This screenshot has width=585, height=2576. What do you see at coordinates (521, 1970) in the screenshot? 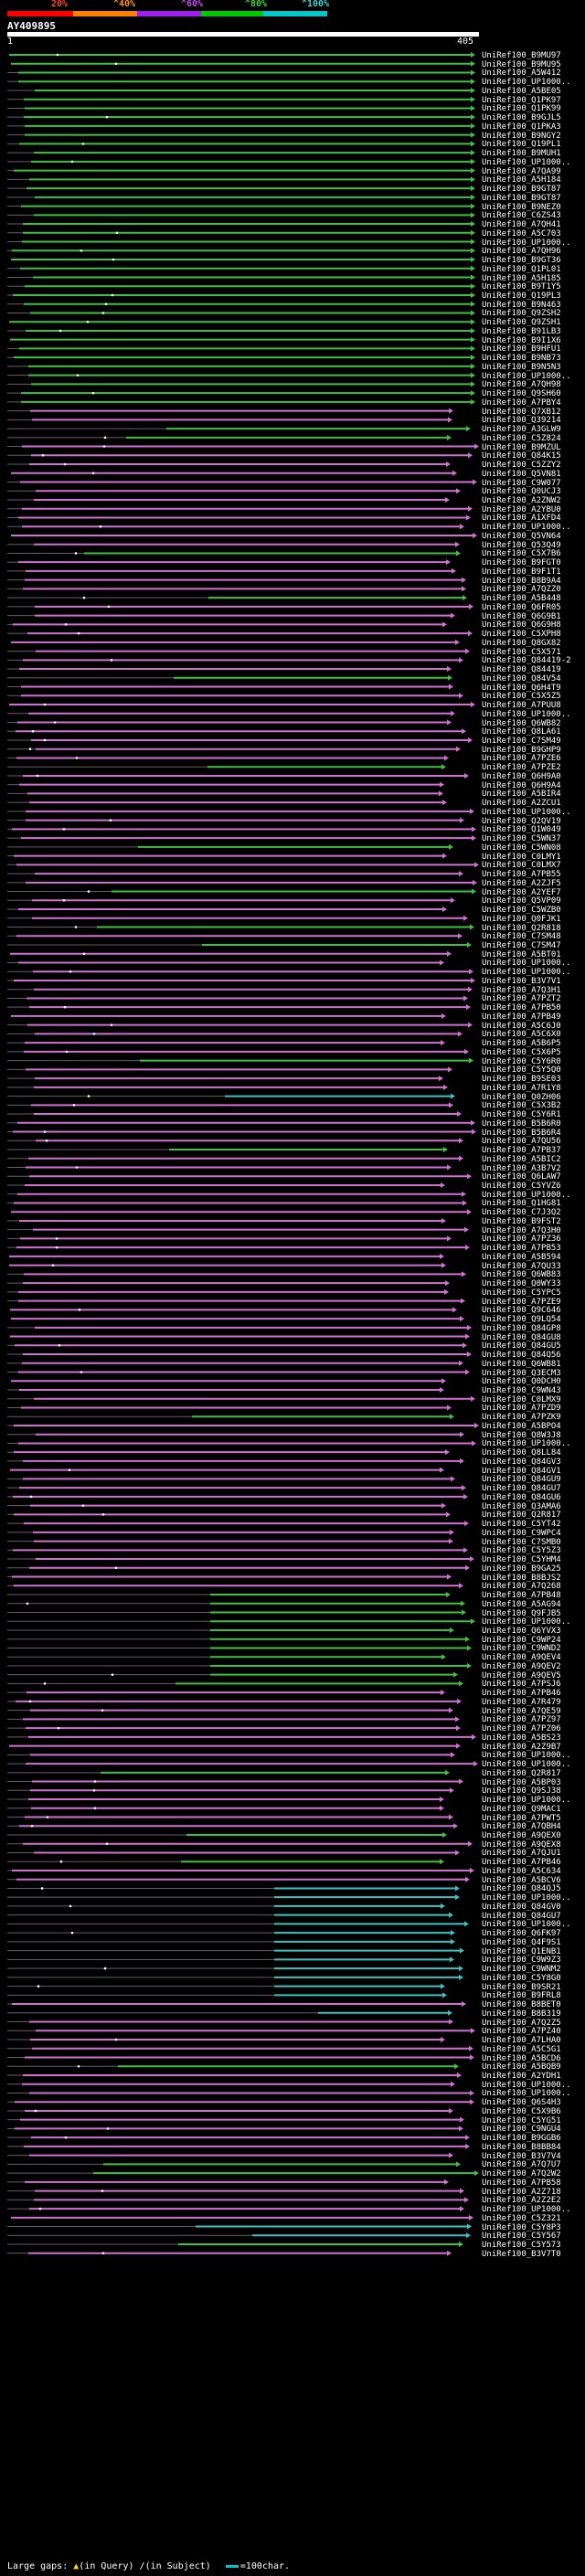
I see `hit-link: UniRef100_C9WNM2` at bounding box center [521, 1970].